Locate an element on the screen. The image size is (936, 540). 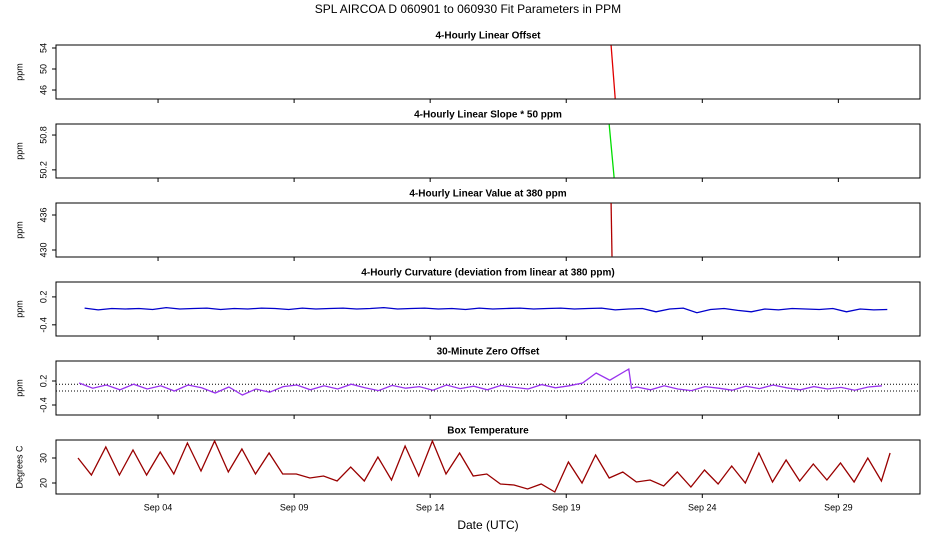
y-tick-label: 46 is located at coordinates (43, 90).